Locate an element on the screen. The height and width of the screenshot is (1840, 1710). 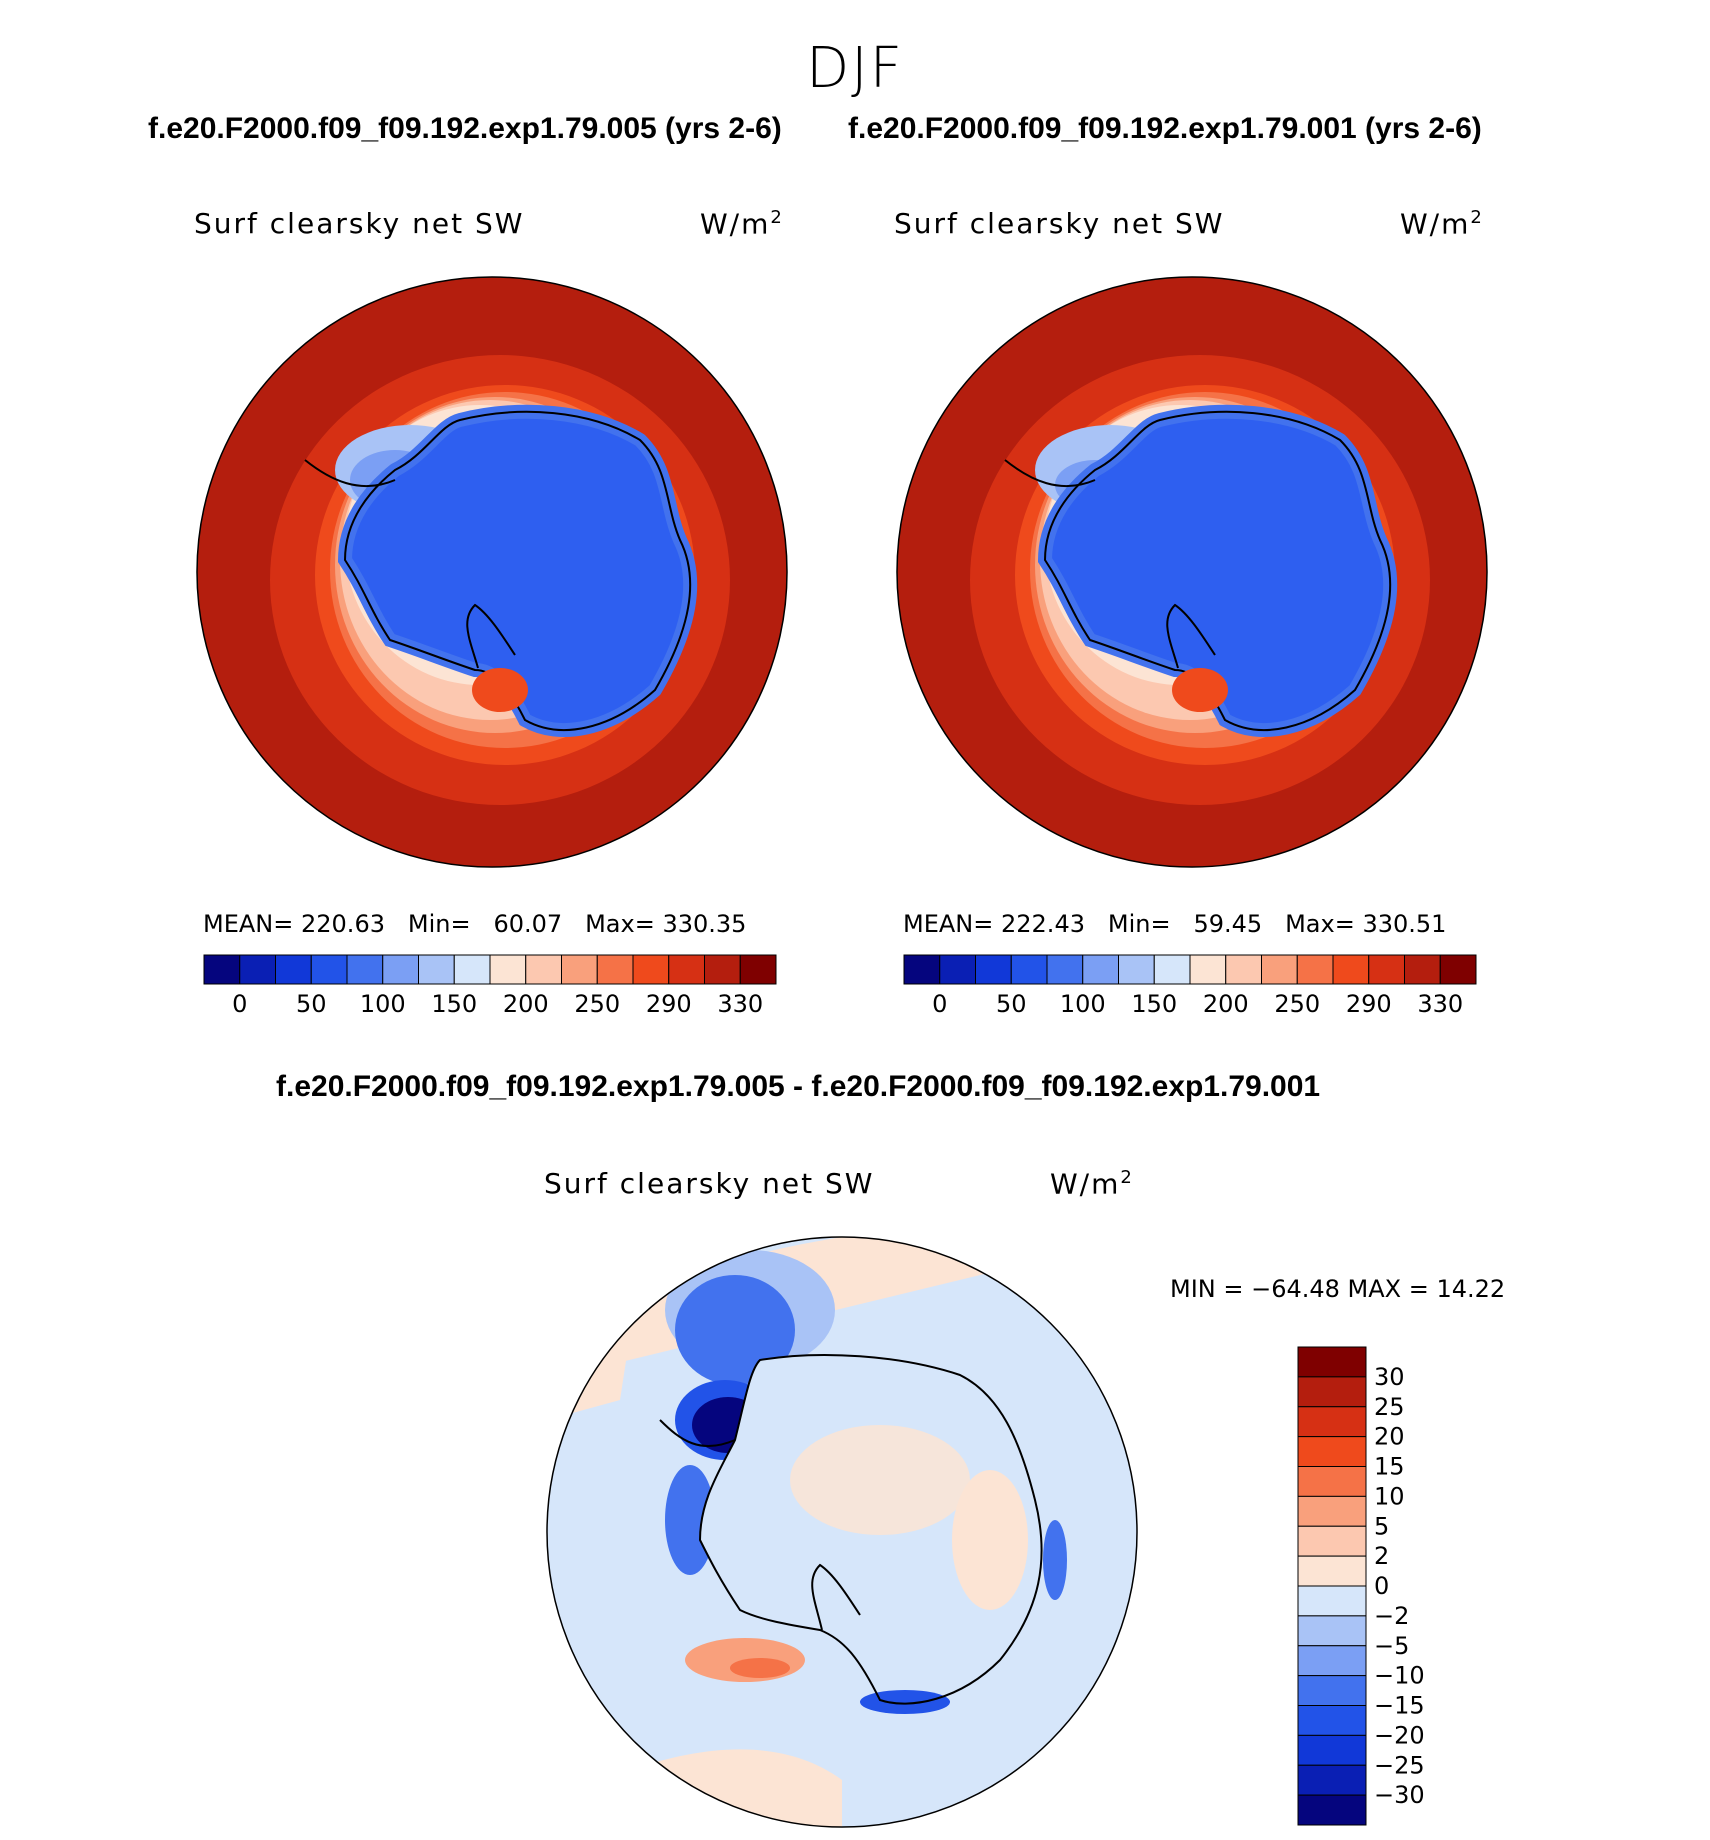
left-colorbar-tick-label: 200 is located at coordinates (526, 1004).